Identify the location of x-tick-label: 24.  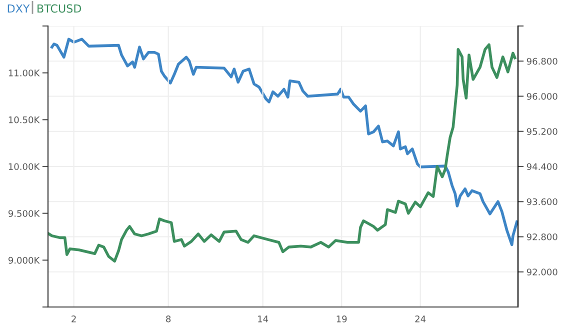
(420, 318).